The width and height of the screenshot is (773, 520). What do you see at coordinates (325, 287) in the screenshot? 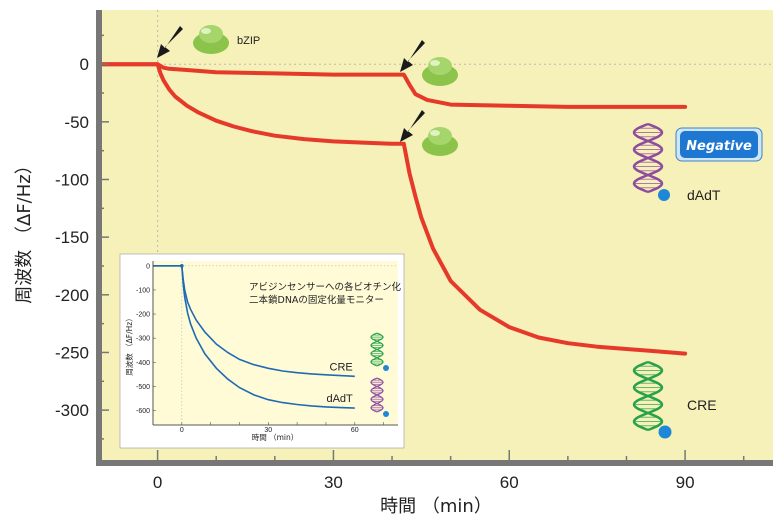
I see `inset-title-line1: アビジンセンサーへの各ビオチン化` at bounding box center [325, 287].